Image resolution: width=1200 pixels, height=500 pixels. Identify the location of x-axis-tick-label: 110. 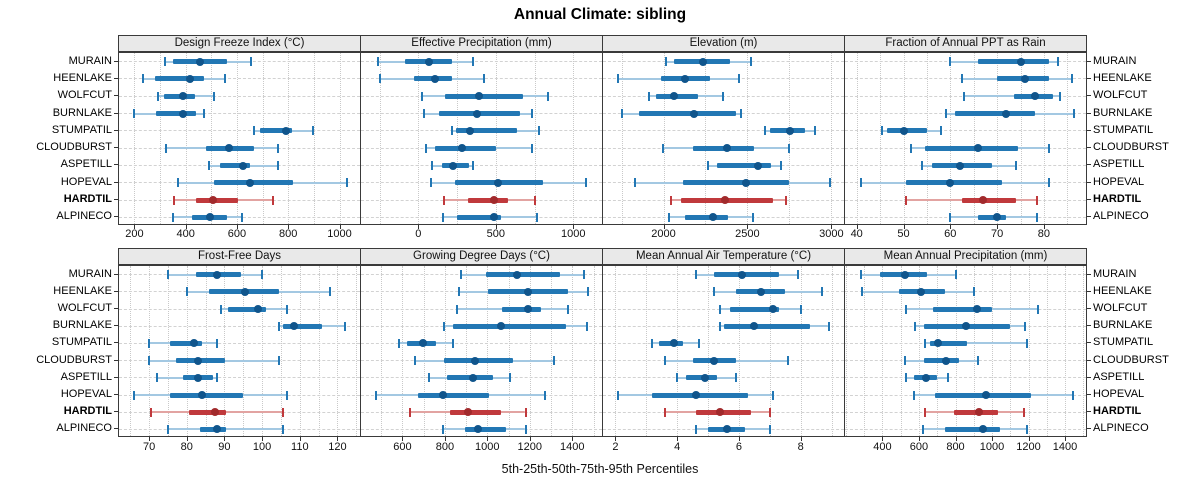
(300, 447).